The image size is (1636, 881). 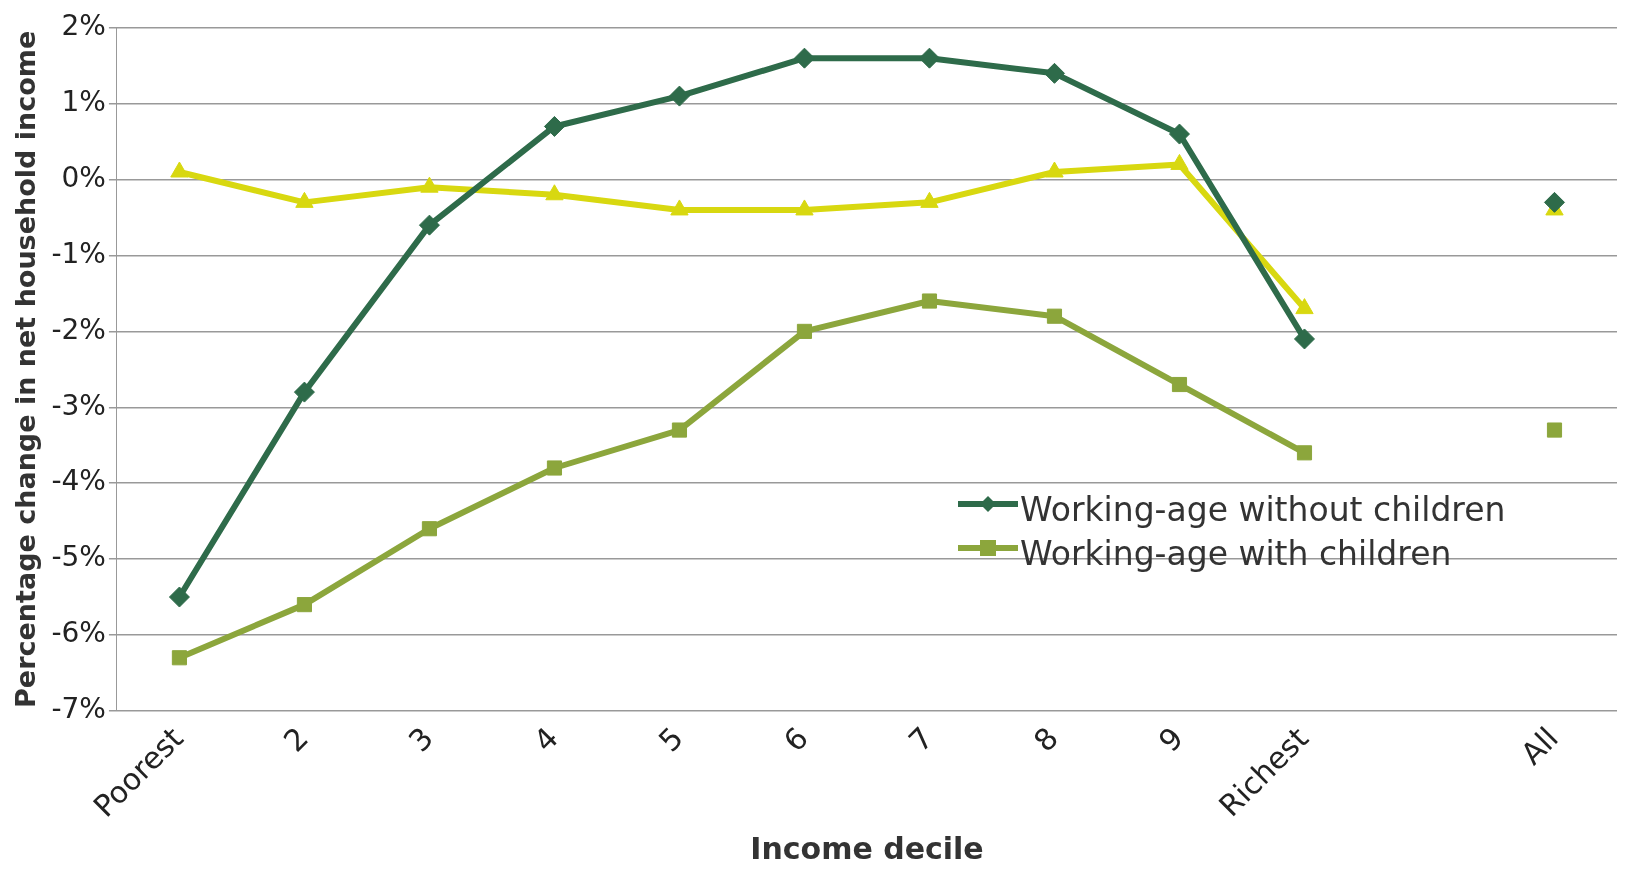 I want to click on x-tick-label: 8, so click(x=1045, y=739).